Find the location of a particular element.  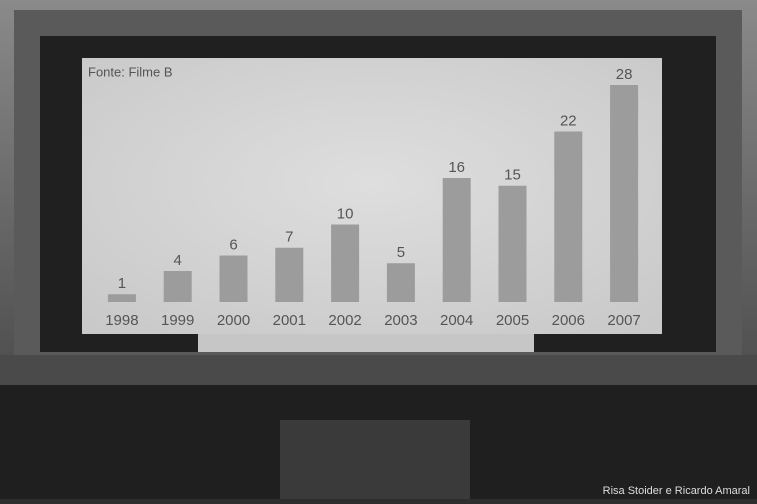

x-tick-label: 2002 is located at coordinates (344, 320).